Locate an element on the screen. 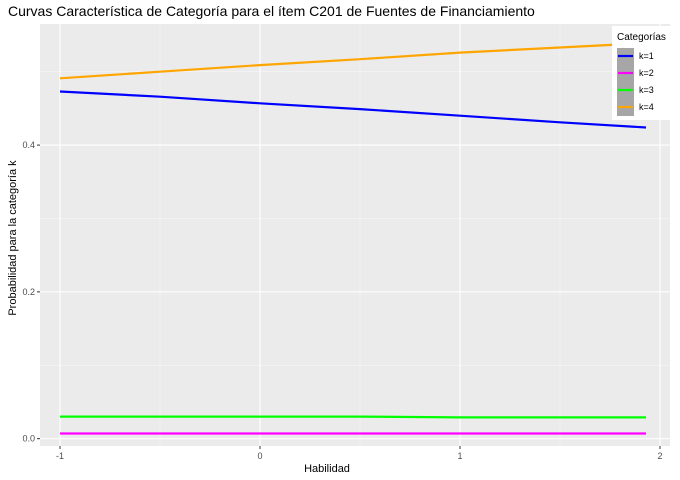  series-line-k1 is located at coordinates (353, 109).